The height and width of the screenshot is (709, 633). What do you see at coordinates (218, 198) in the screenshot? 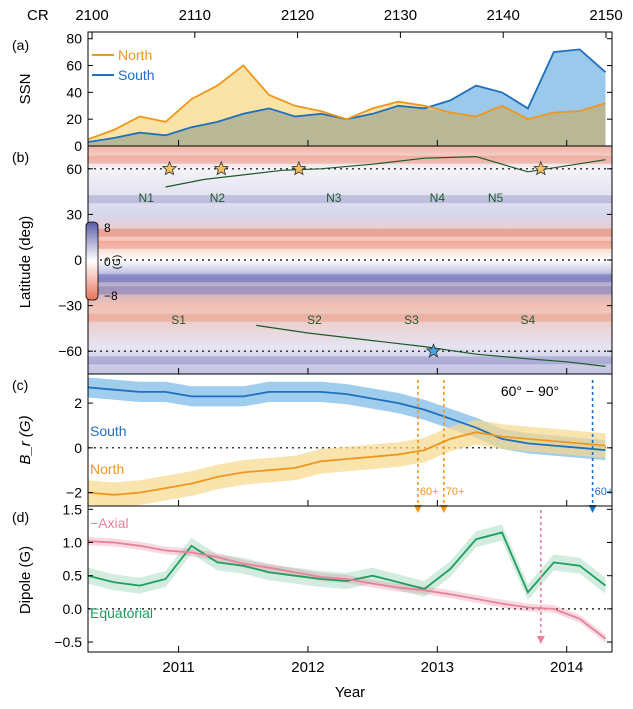
I see `surge-label: N2` at bounding box center [218, 198].